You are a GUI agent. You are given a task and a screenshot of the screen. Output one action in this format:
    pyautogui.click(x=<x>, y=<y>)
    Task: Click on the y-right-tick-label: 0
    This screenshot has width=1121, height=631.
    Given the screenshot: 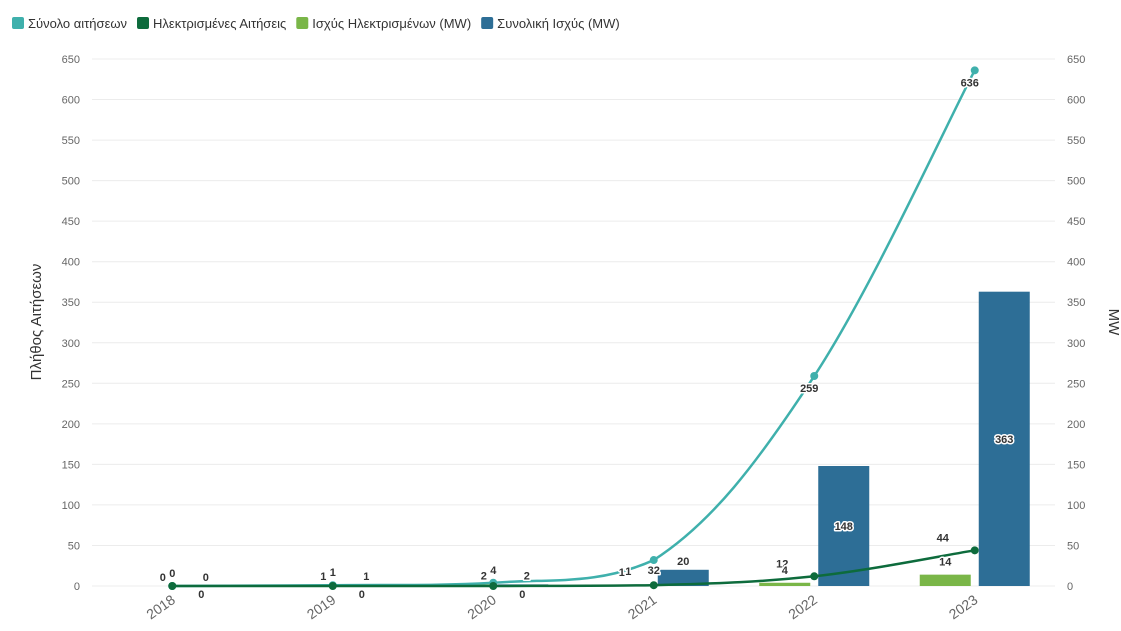 What is the action you would take?
    pyautogui.click(x=1070, y=587)
    